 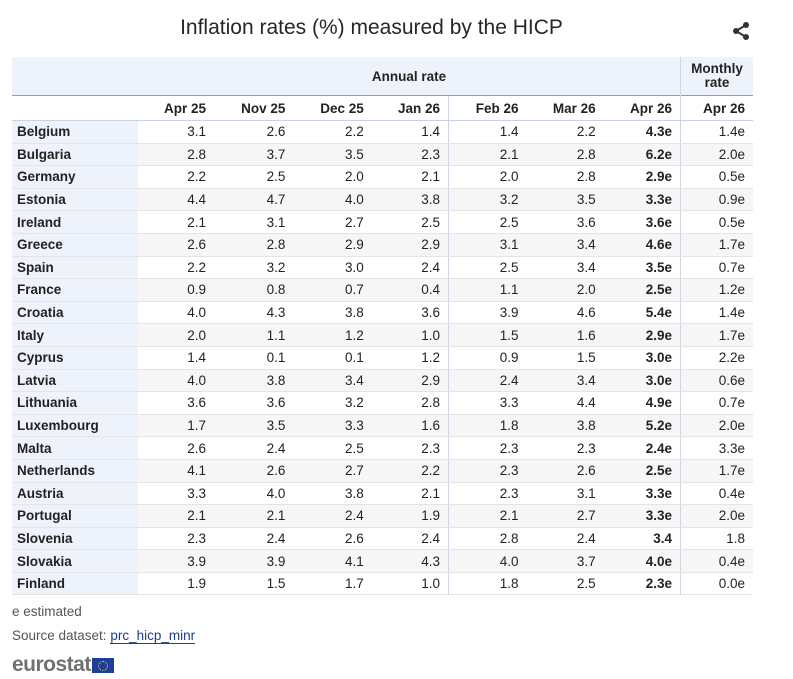 What do you see at coordinates (75, 132) in the screenshot?
I see `country-cell: Belgium` at bounding box center [75, 132].